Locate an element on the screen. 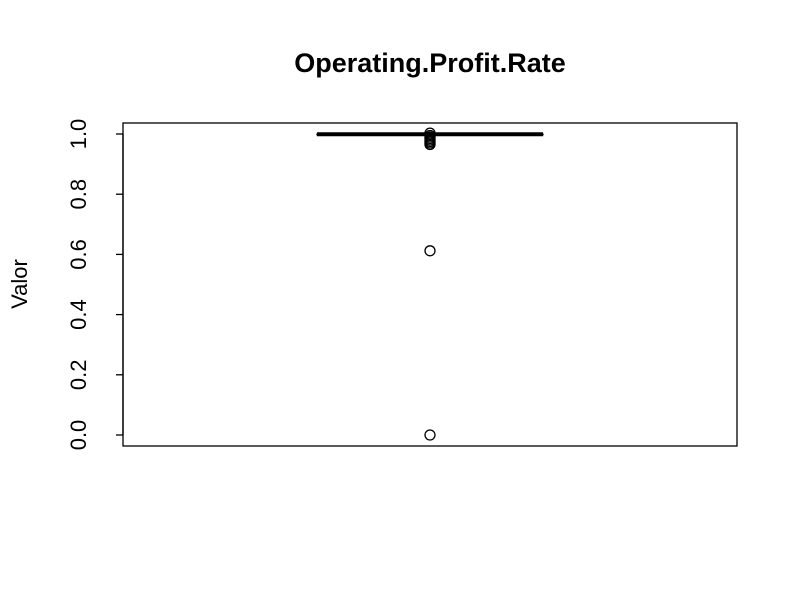 Image resolution: width=800 pixels, height=600 pixels. y-tick-label: 1.0 is located at coordinates (78, 134).